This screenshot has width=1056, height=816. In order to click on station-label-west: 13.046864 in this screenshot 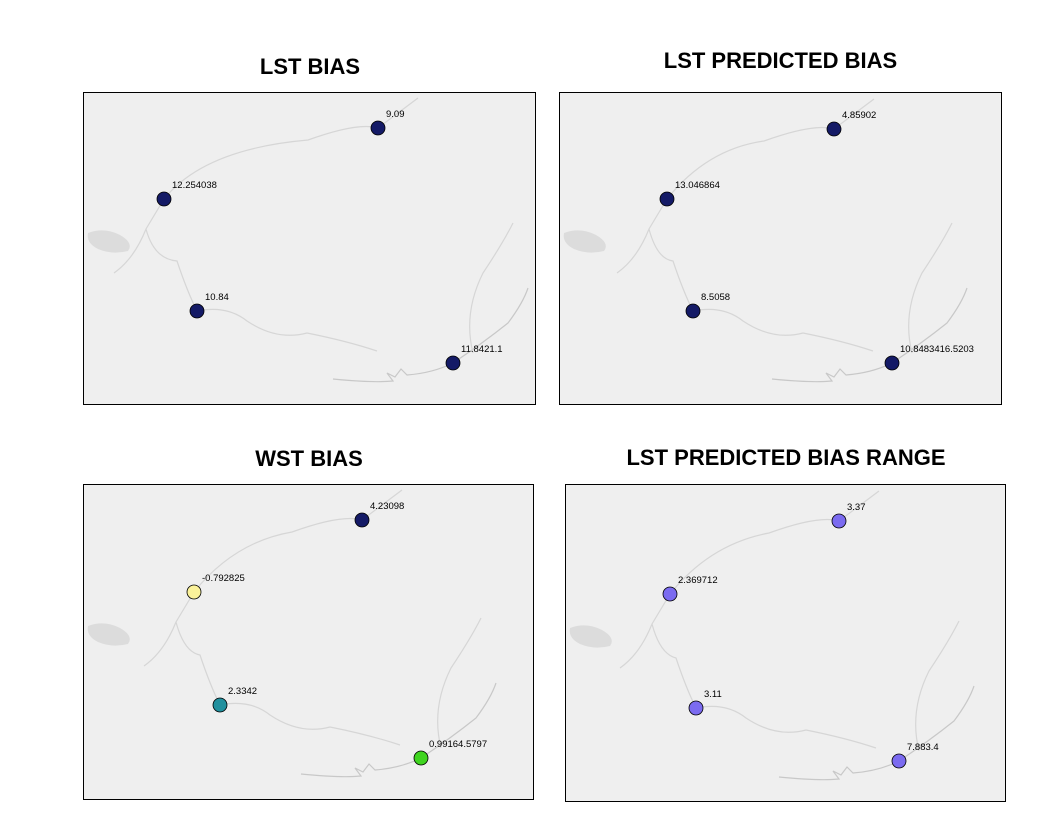, I will do `click(697, 185)`.